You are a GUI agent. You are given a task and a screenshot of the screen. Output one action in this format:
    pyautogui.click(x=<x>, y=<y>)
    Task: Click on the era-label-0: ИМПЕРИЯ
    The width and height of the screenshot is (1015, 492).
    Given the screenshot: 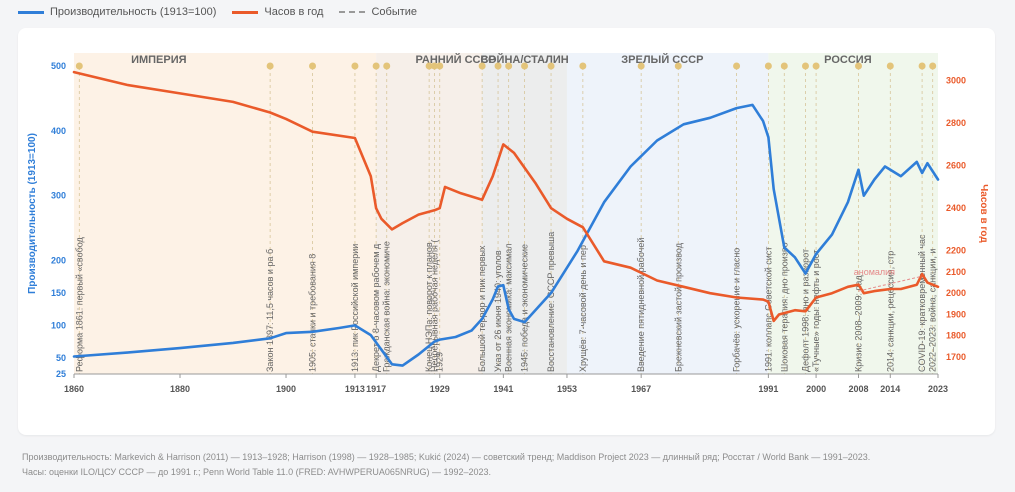 What is the action you would take?
    pyautogui.click(x=159, y=60)
    